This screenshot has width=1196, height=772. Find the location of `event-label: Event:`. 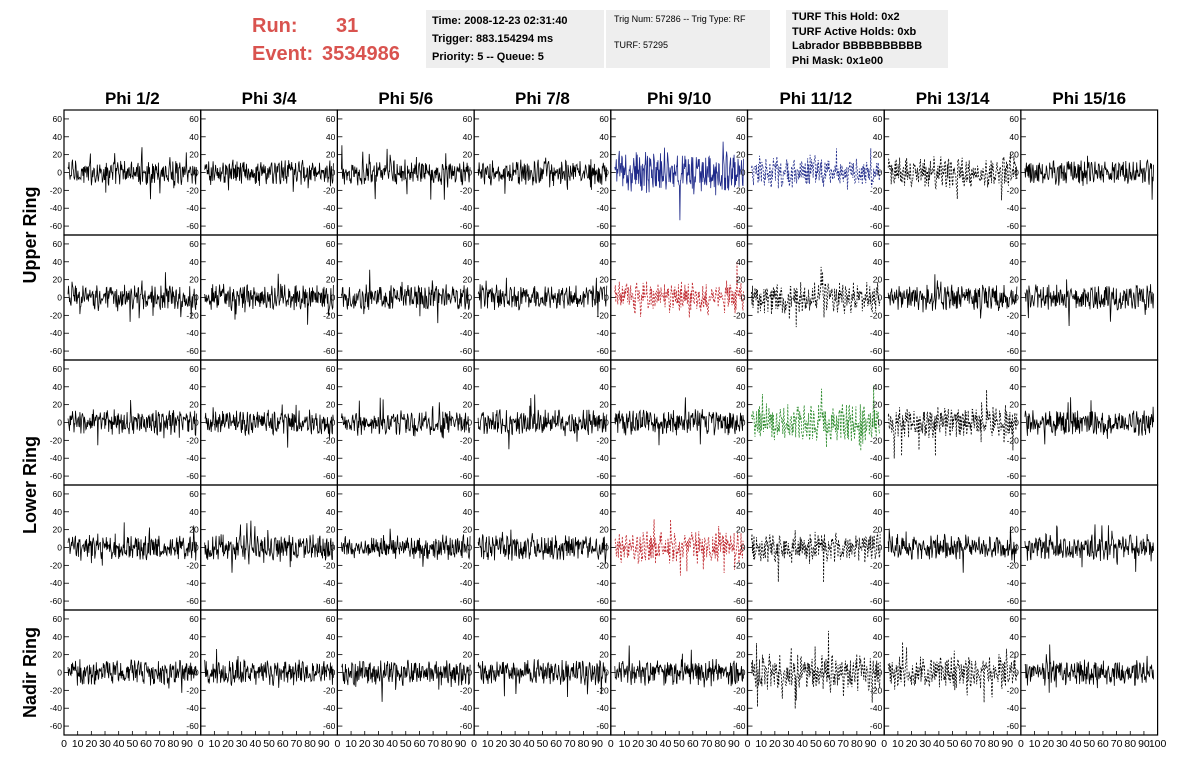

event-label: Event: is located at coordinates (283, 54).